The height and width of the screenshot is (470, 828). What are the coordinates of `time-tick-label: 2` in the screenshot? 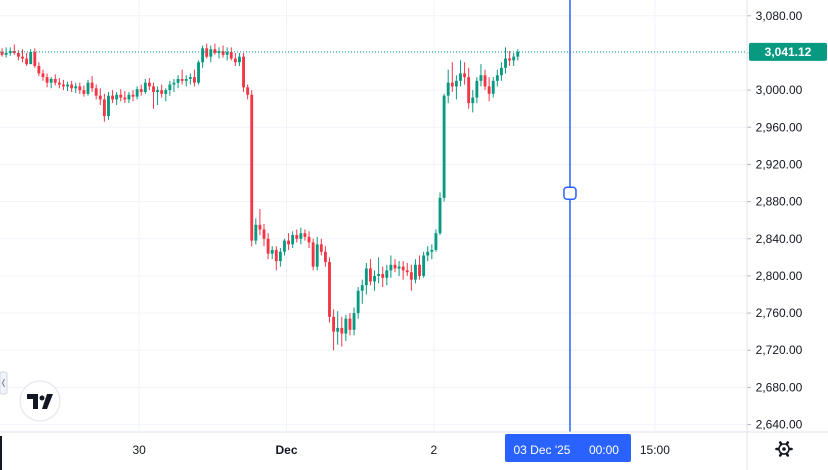 It's located at (434, 450).